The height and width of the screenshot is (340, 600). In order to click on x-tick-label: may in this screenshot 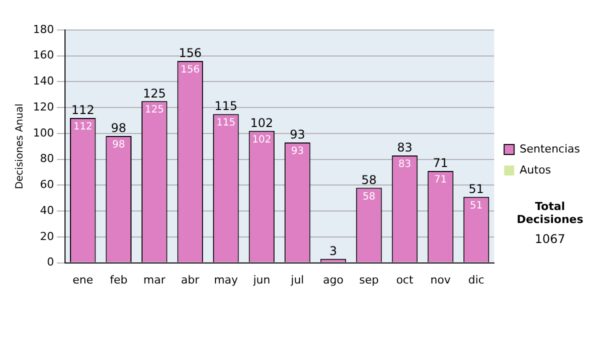, I will do `click(226, 279)`.